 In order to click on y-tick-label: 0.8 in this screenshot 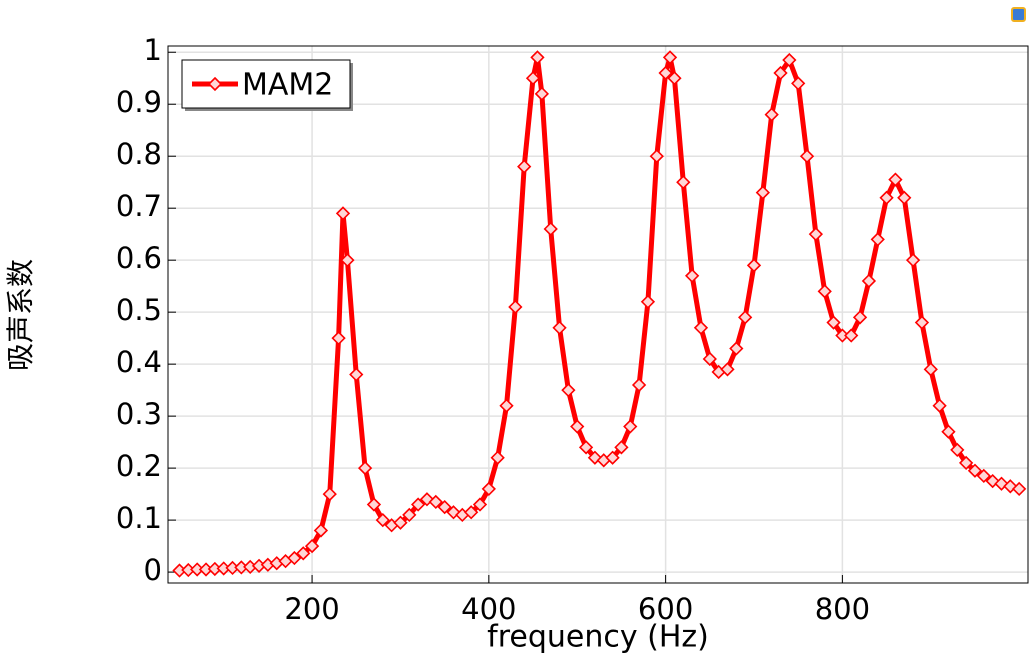, I will do `click(139, 154)`.